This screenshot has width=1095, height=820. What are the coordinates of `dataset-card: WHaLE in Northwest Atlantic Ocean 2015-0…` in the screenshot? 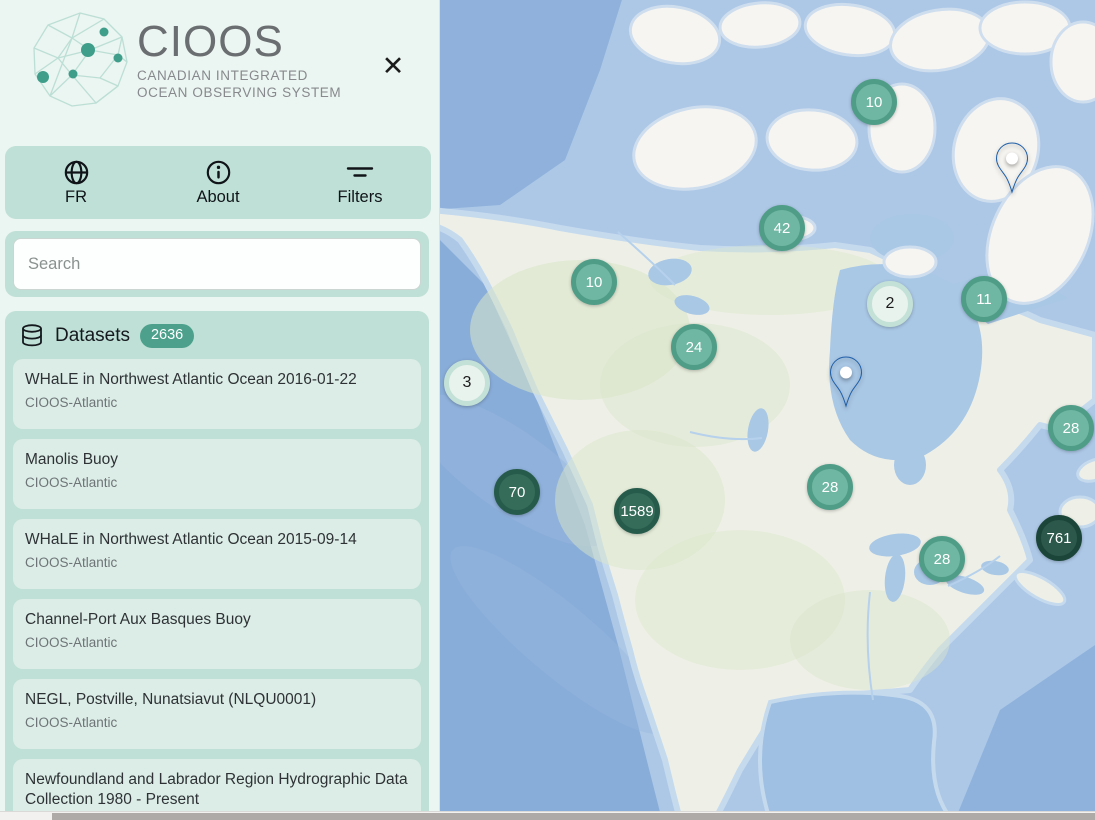 It's located at (217, 554).